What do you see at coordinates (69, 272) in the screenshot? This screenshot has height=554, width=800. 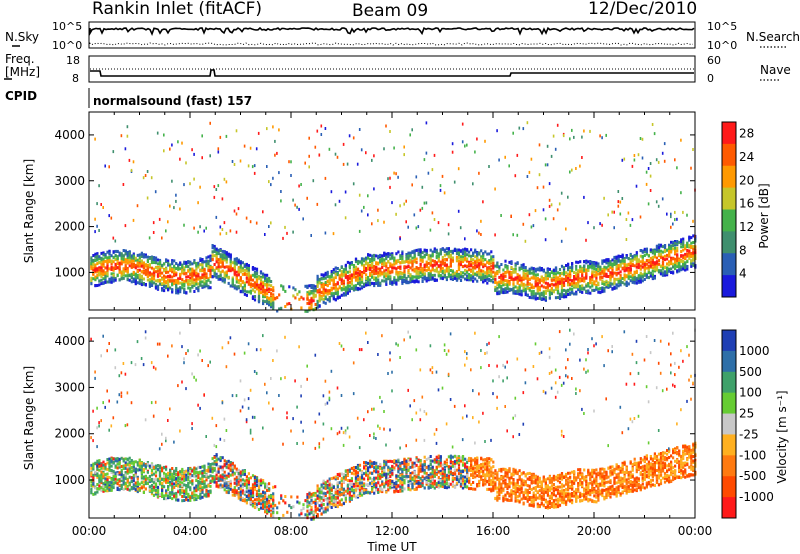 I see `power-y-tick-label: 1000` at bounding box center [69, 272].